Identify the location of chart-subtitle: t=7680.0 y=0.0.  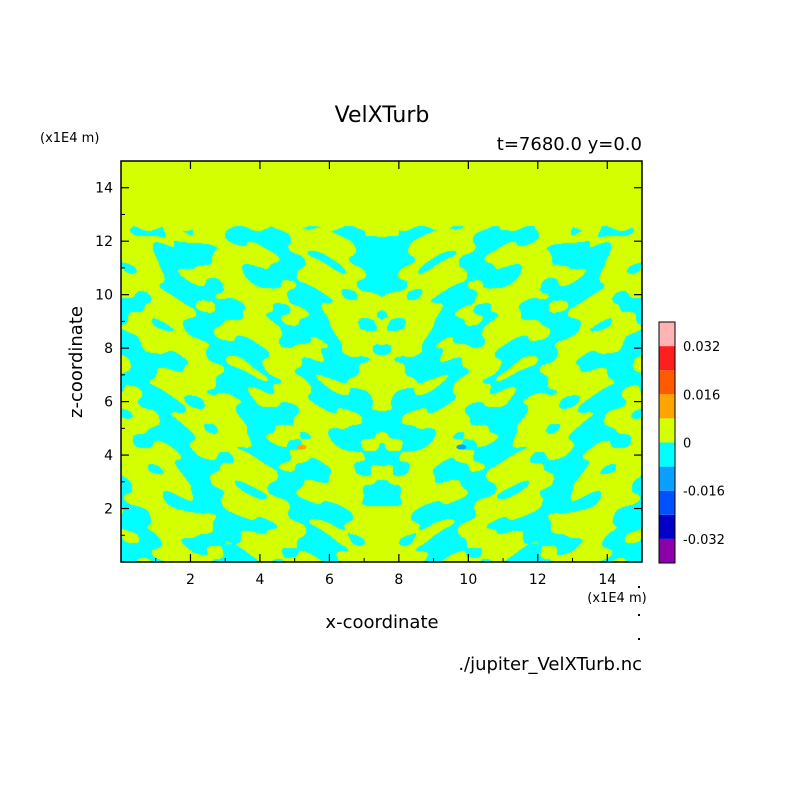
(569, 144).